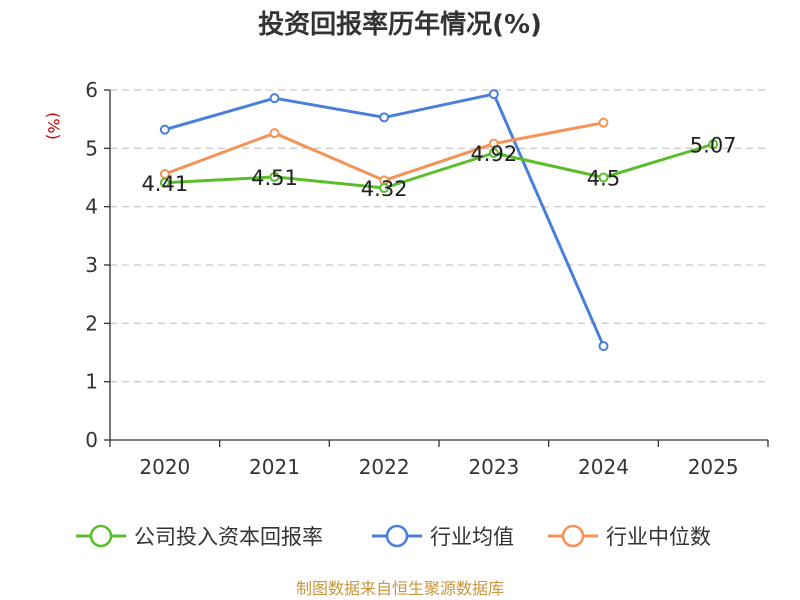 This screenshot has width=800, height=600. I want to click on data-label: 4.92, so click(493, 154).